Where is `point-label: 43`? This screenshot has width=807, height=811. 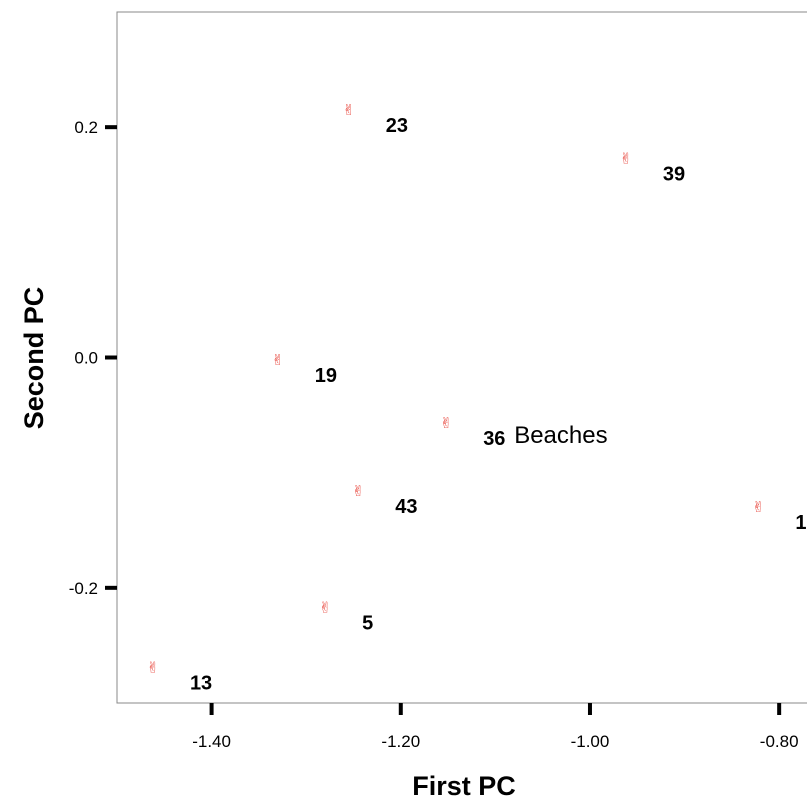
point-label: 43 is located at coordinates (406, 507).